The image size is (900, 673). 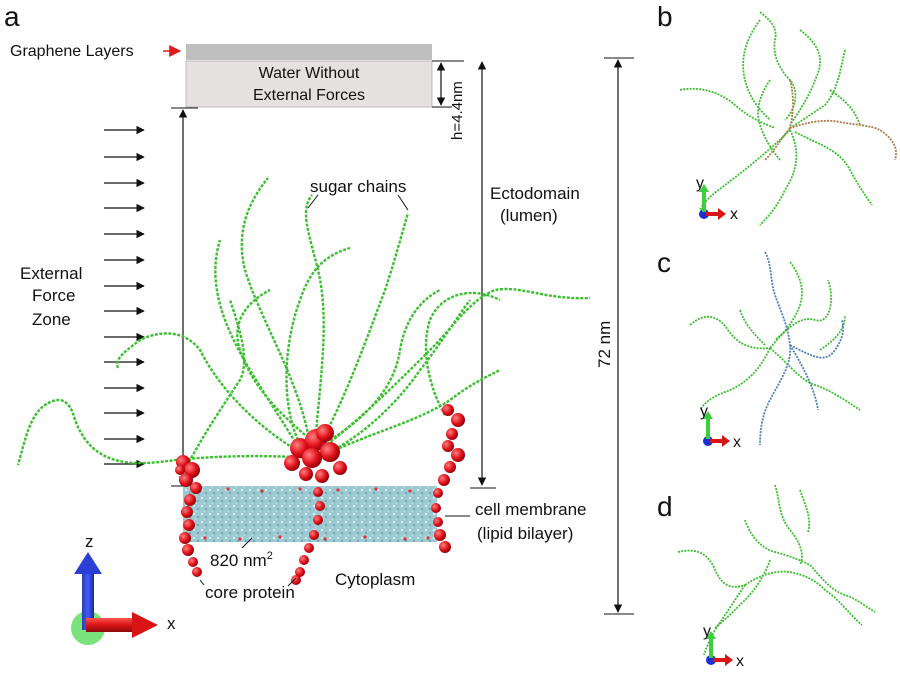 I want to click on water-box, so click(x=309, y=84).